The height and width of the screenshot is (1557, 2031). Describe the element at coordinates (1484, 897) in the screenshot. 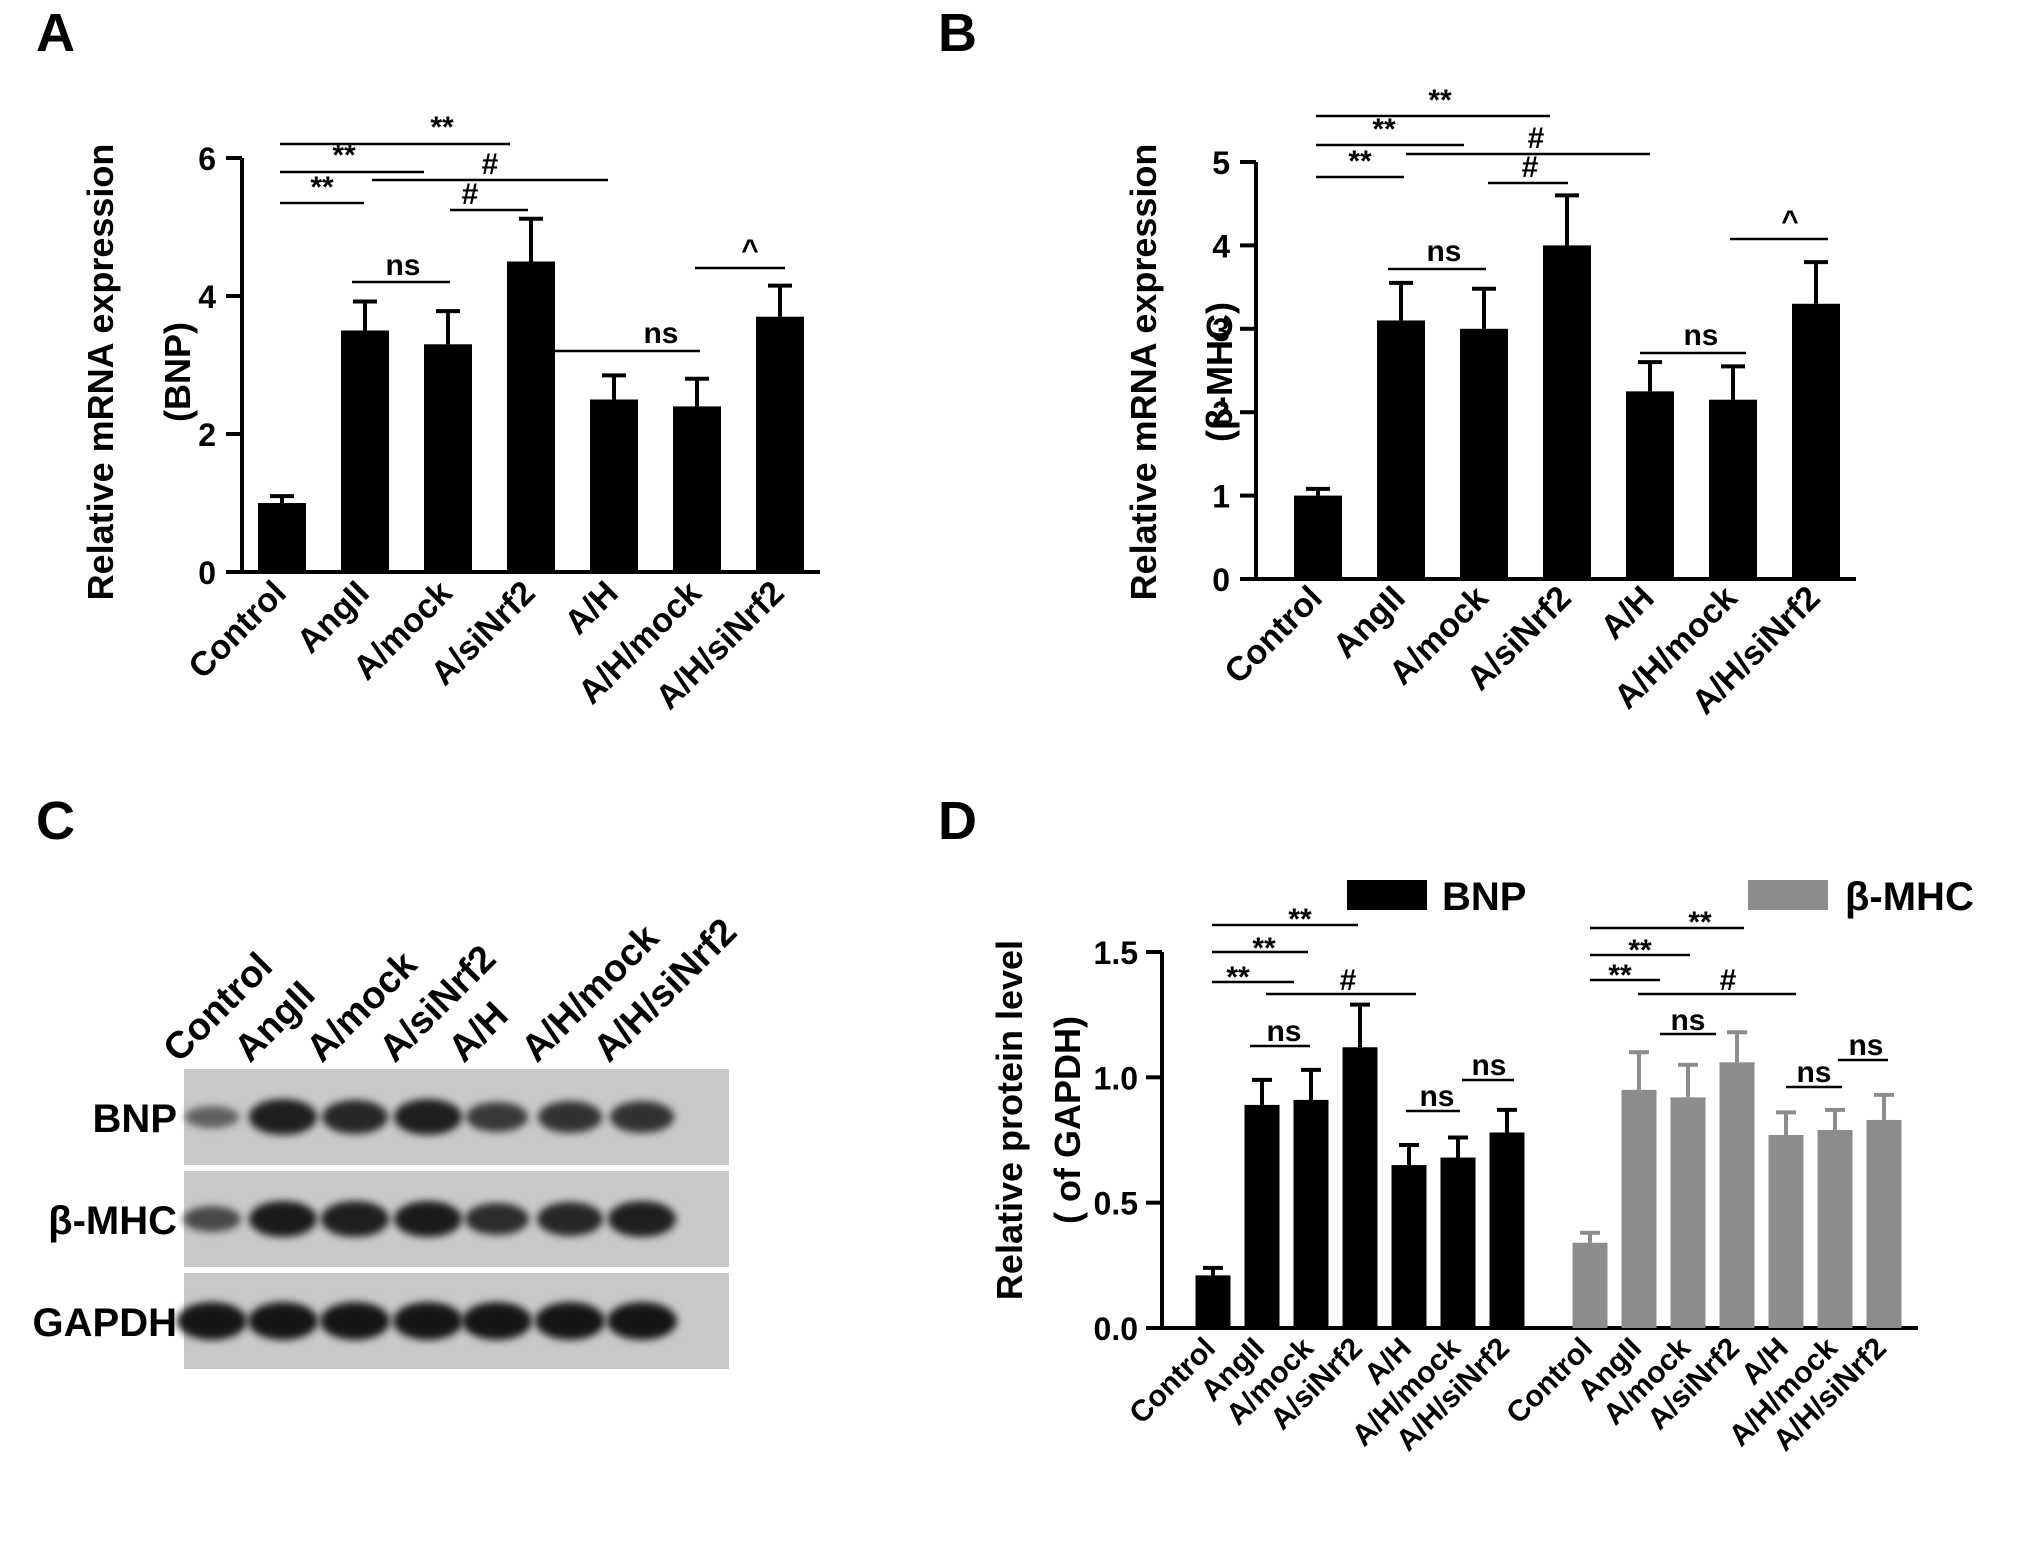

I see `legend-label-bnp: BNP` at that location.